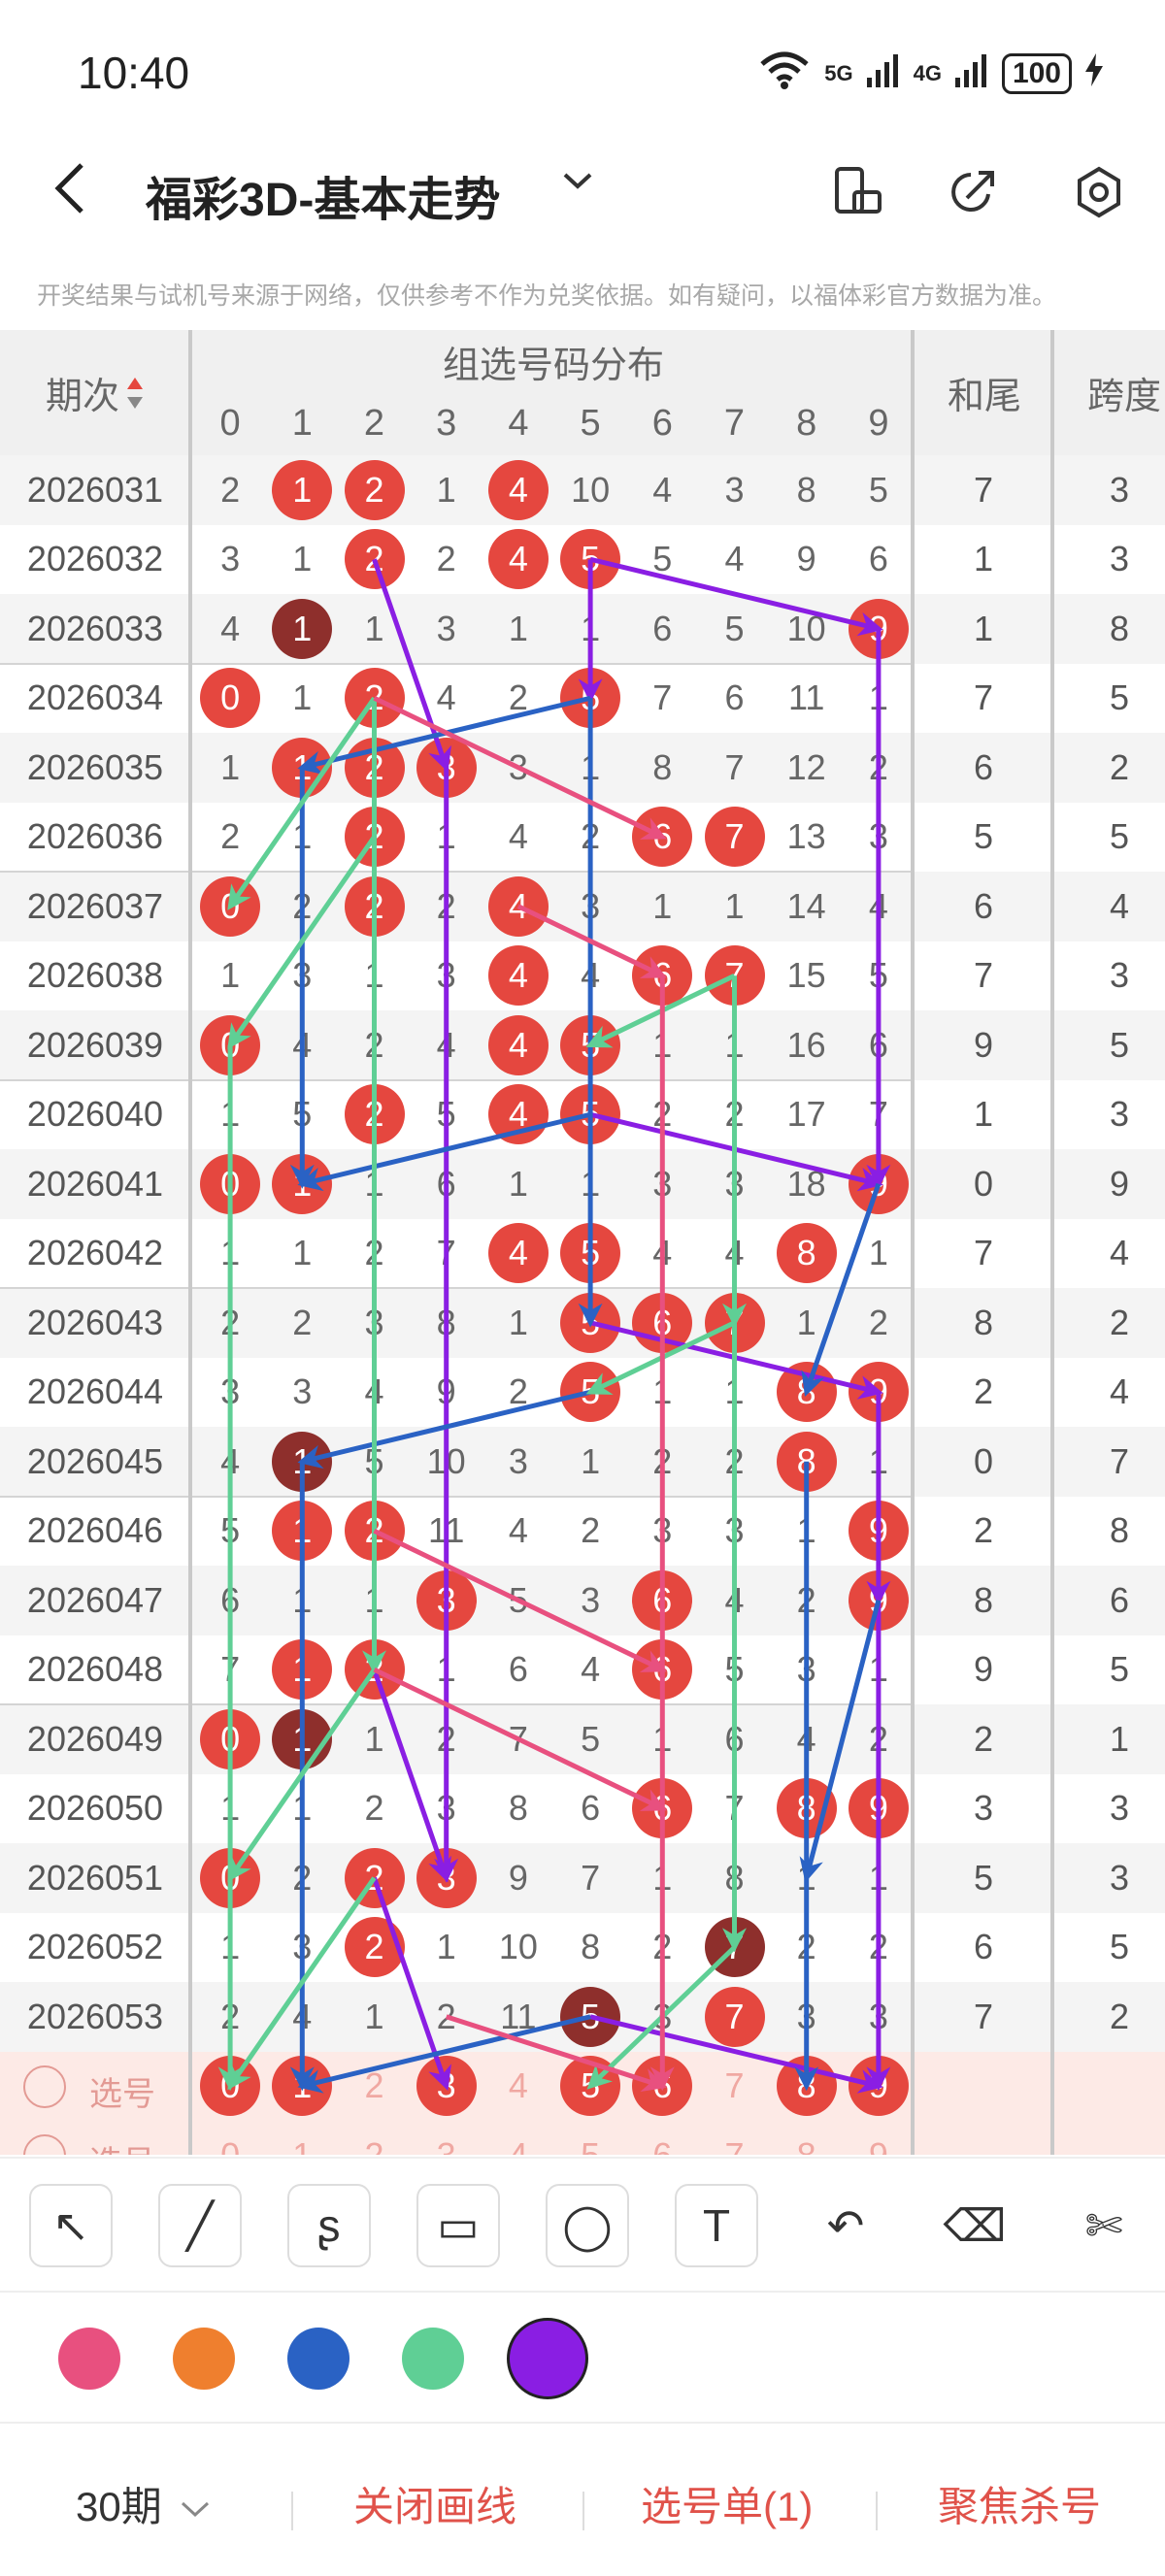  I want to click on omission-cell: 6, so click(591, 1808).